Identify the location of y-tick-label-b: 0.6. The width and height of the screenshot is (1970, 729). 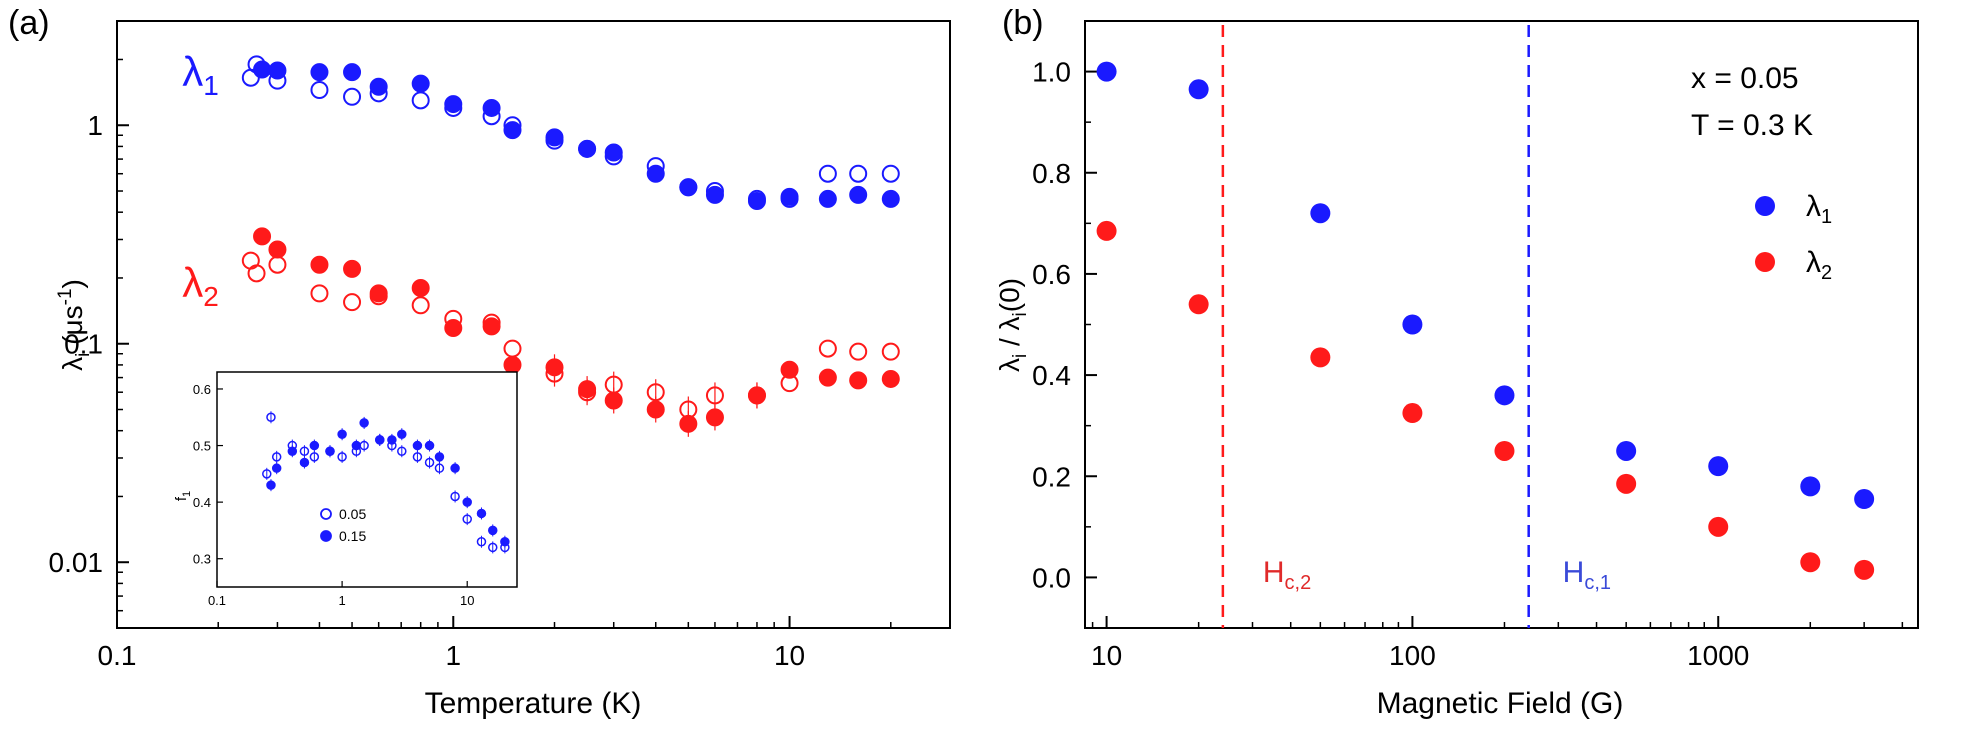
(1051, 274).